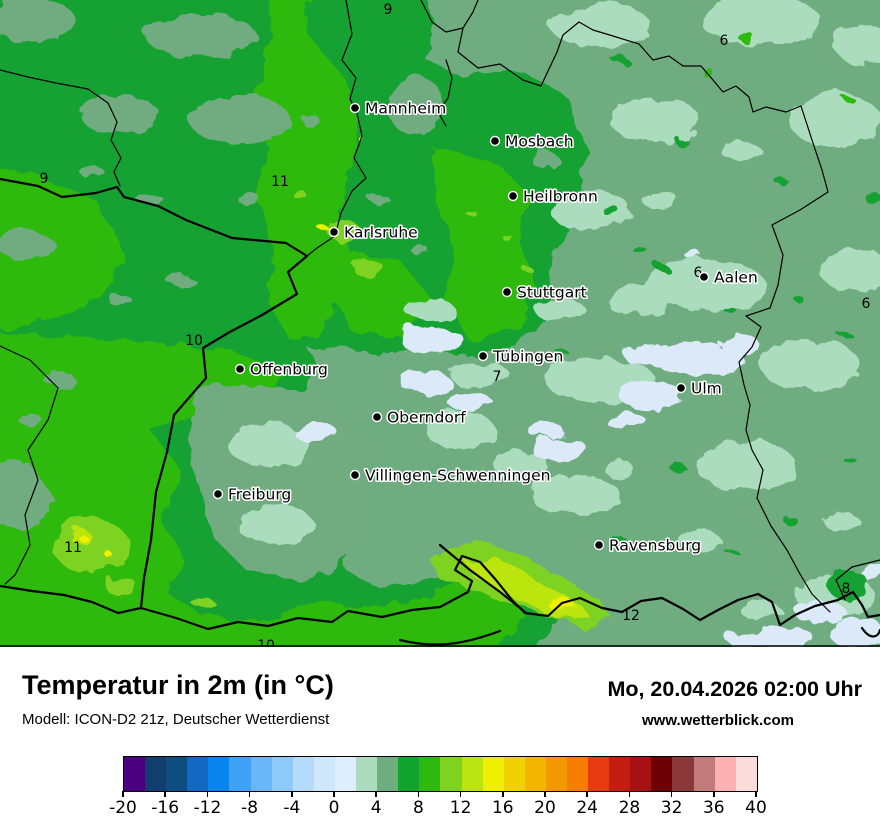  I want to click on city-label-karlsruhe: Karlsruhe, so click(381, 233).